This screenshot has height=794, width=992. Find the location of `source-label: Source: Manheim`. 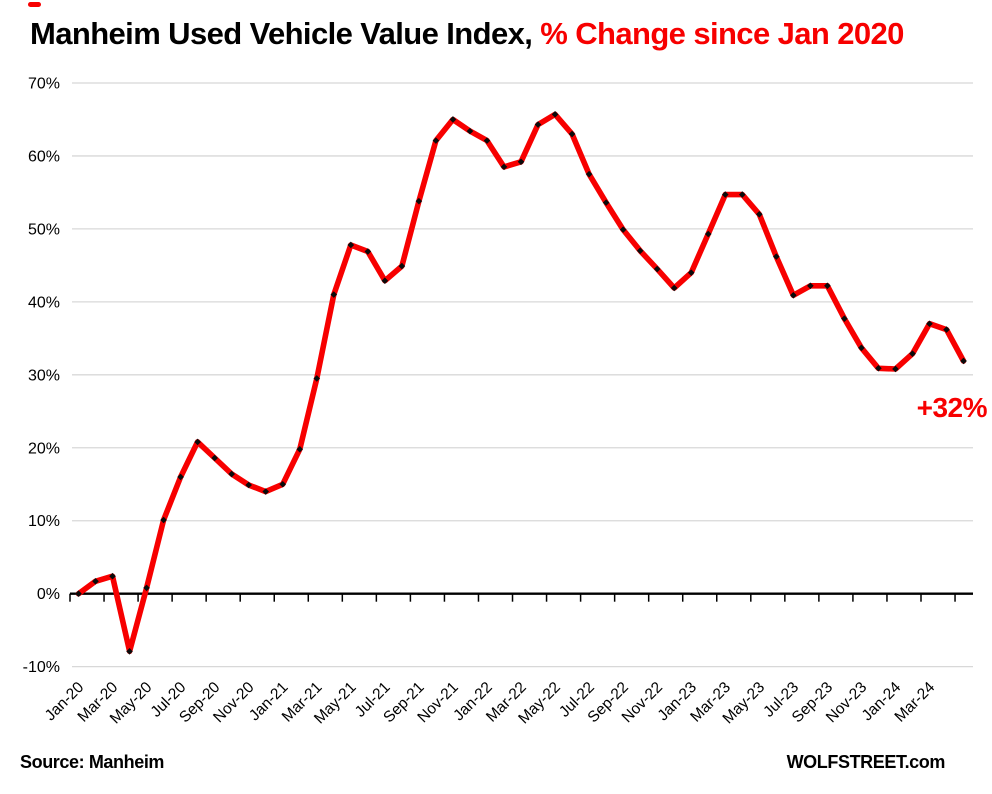

source-label: Source: Manheim is located at coordinates (92, 762).